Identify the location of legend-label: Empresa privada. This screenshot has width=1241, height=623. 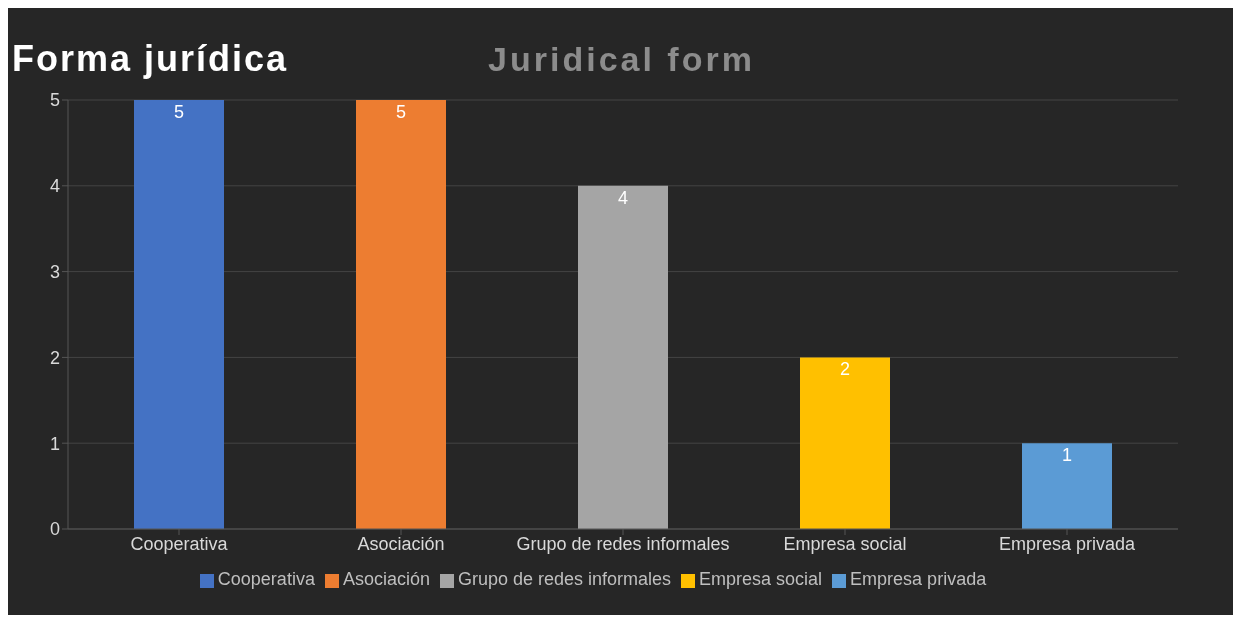
(918, 579).